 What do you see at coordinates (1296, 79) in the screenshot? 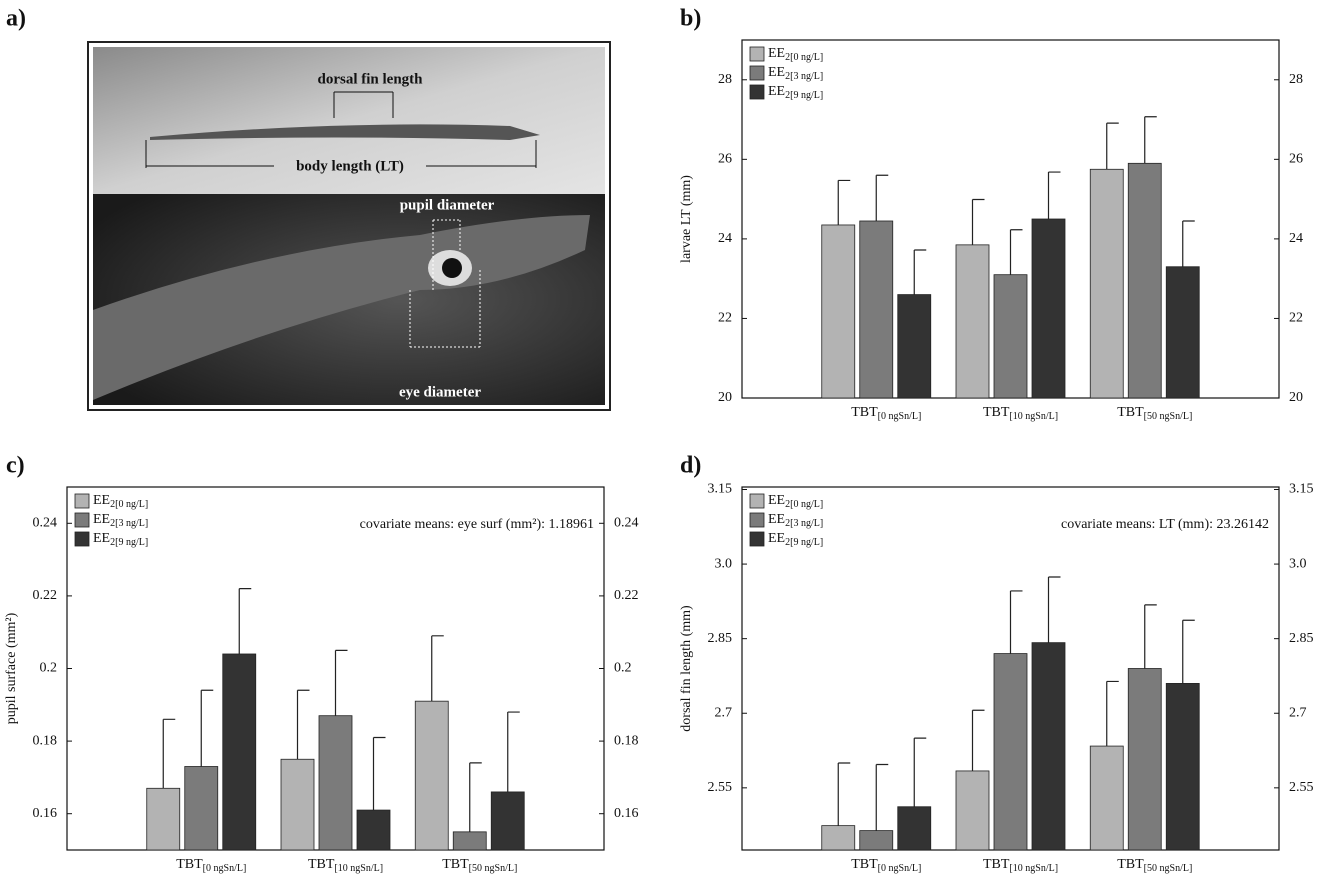
I see `y2-tick-label: 28` at bounding box center [1296, 79].